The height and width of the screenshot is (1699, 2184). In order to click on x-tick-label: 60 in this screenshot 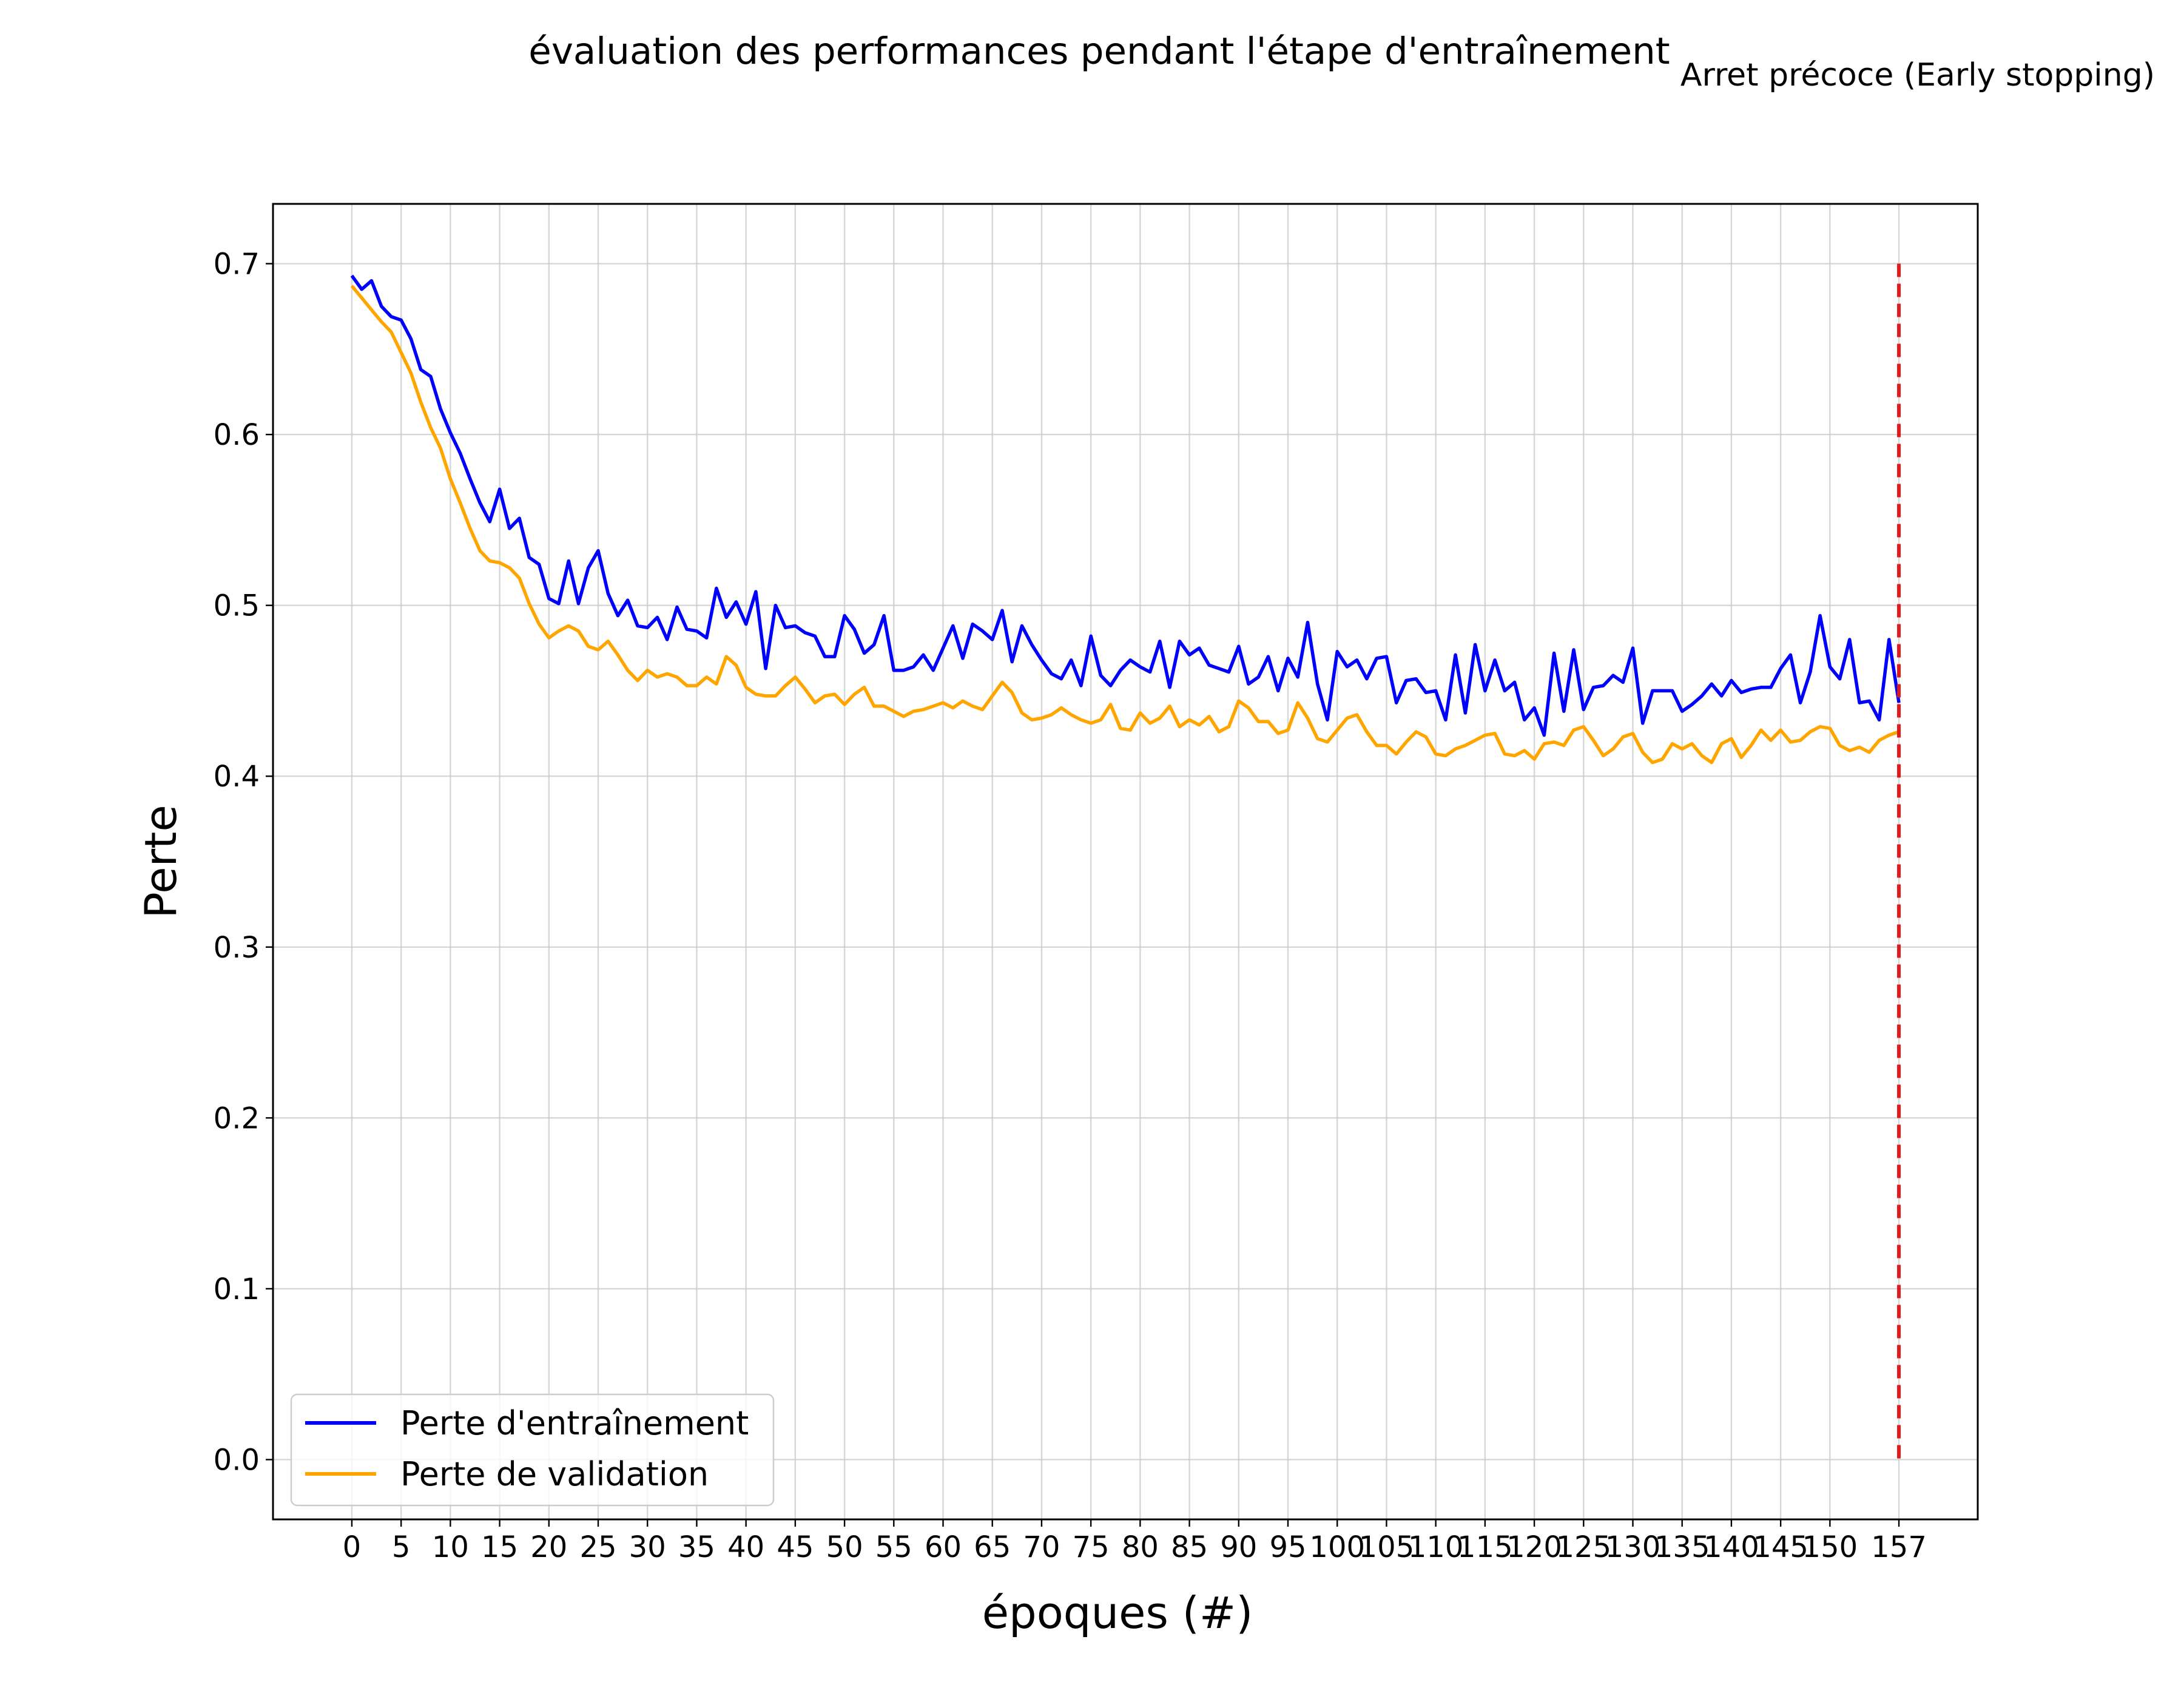, I will do `click(943, 1547)`.